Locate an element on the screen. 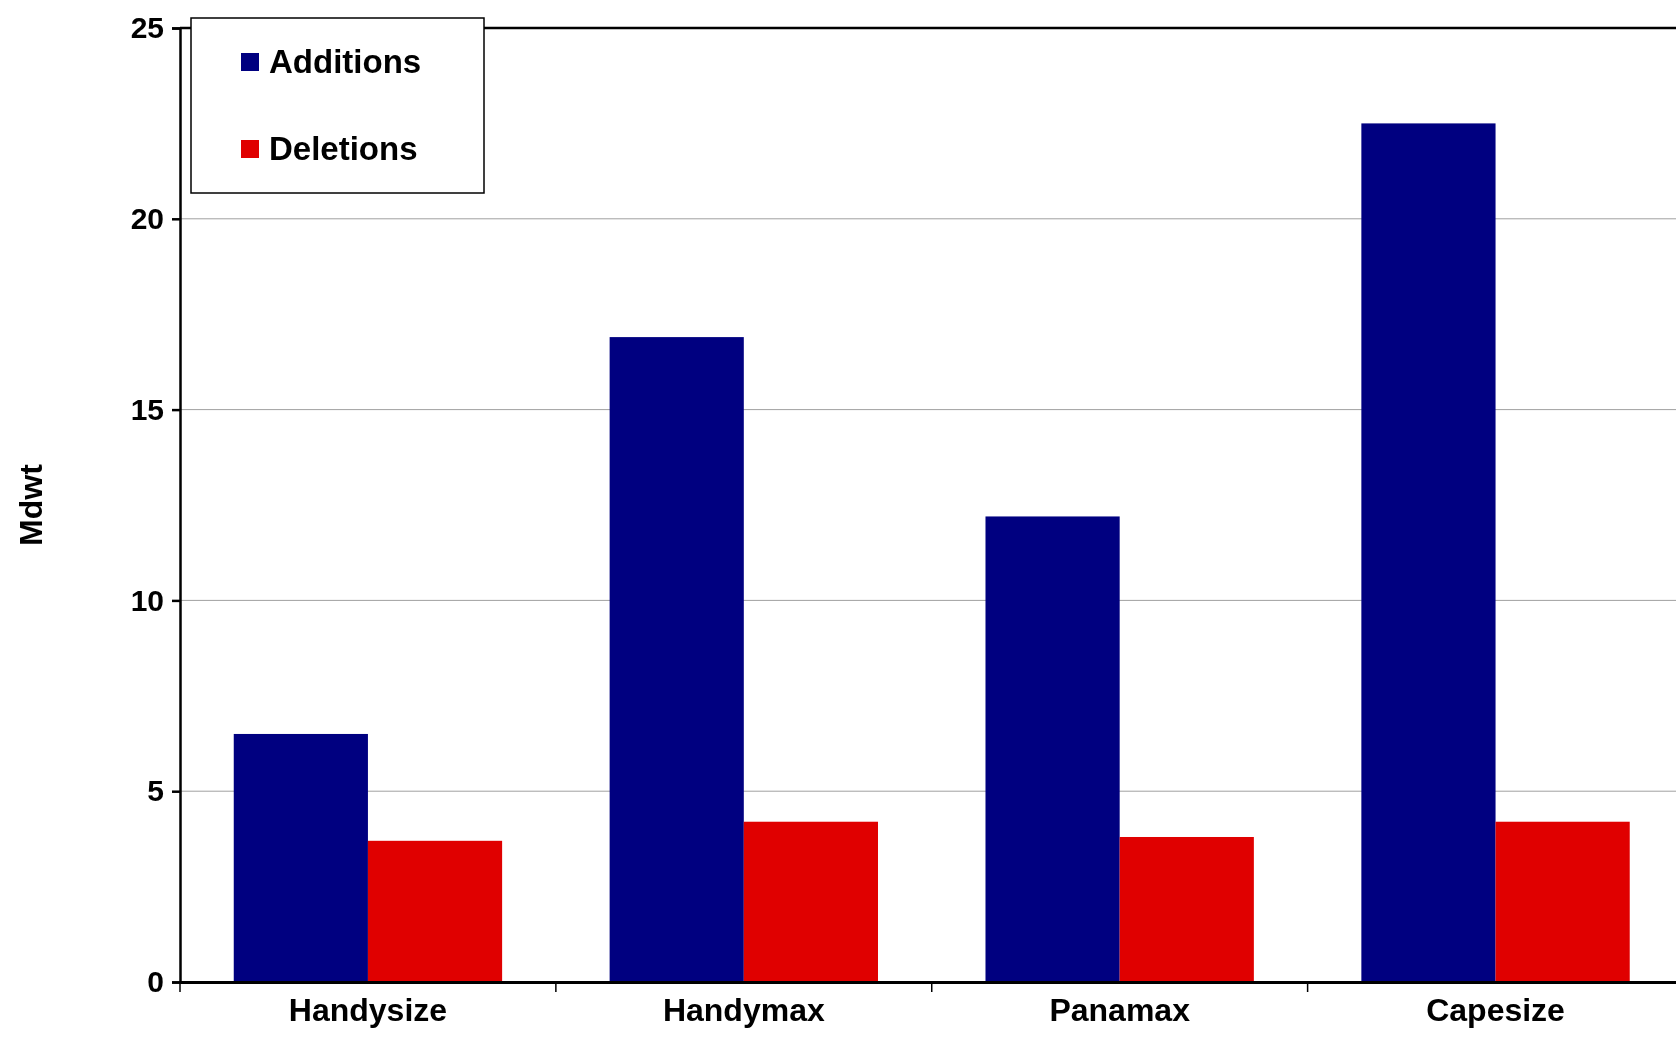  y-tick-label: 0 is located at coordinates (155, 982).